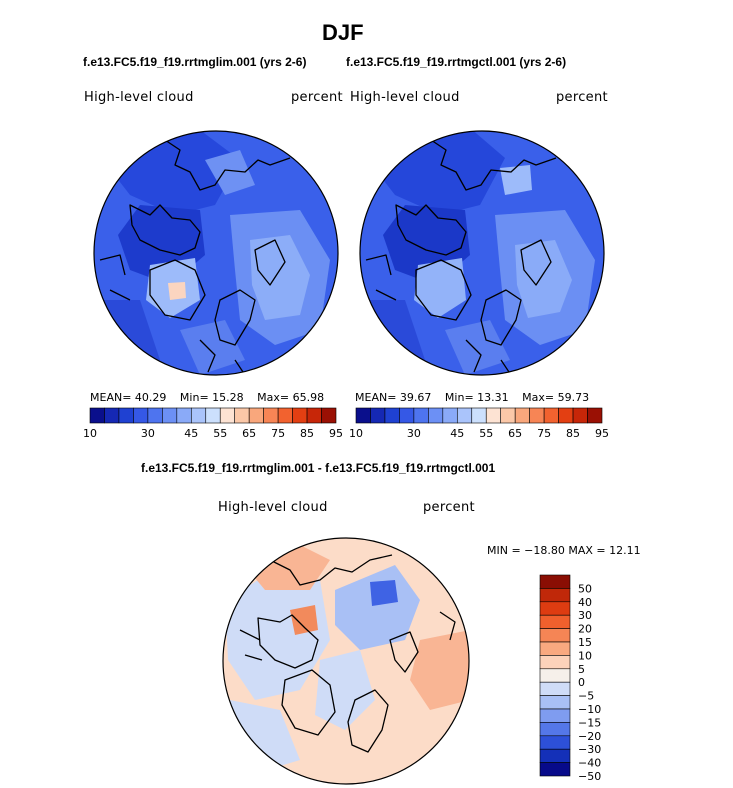 This screenshot has width=733, height=788. What do you see at coordinates (273, 397) in the screenshot?
I see `left-max-label: Max=` at bounding box center [273, 397].